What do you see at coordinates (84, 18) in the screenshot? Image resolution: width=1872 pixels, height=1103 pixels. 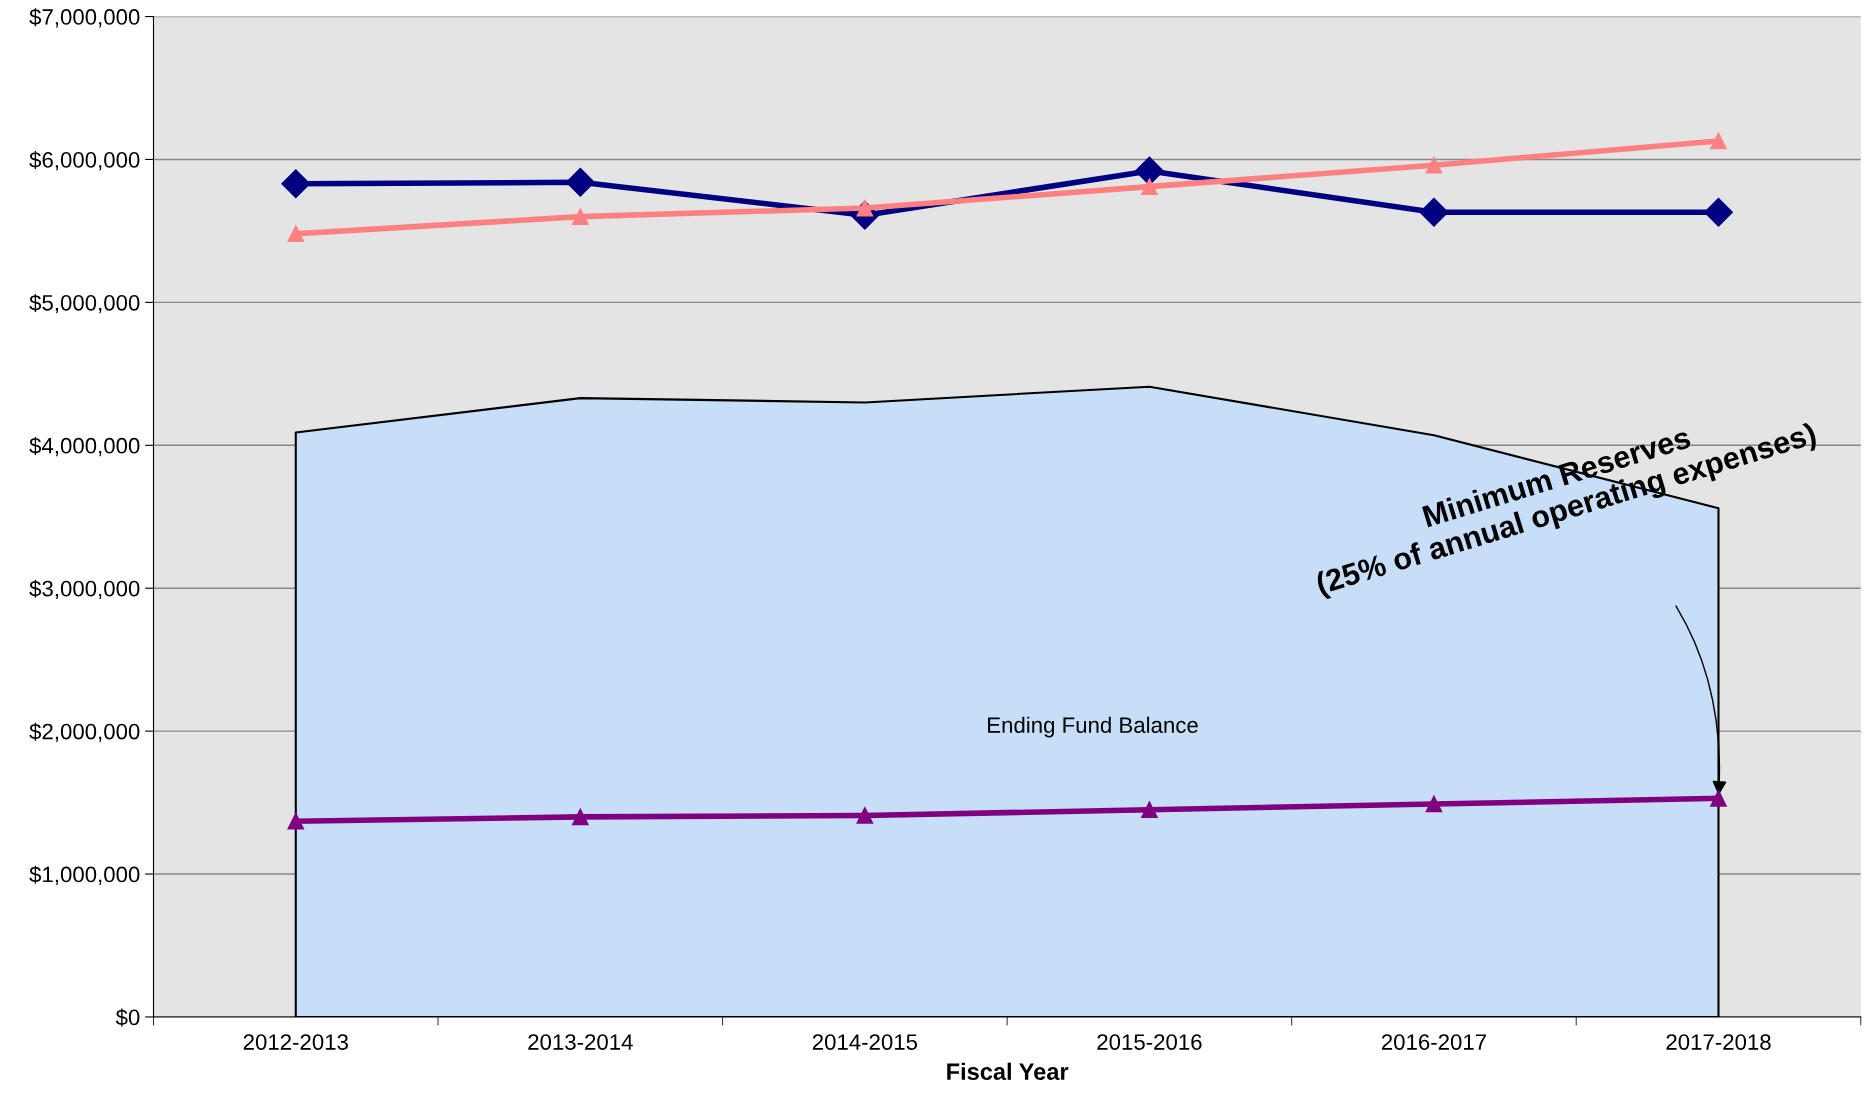 I see `y-tick-label: $7,000,000` at bounding box center [84, 18].